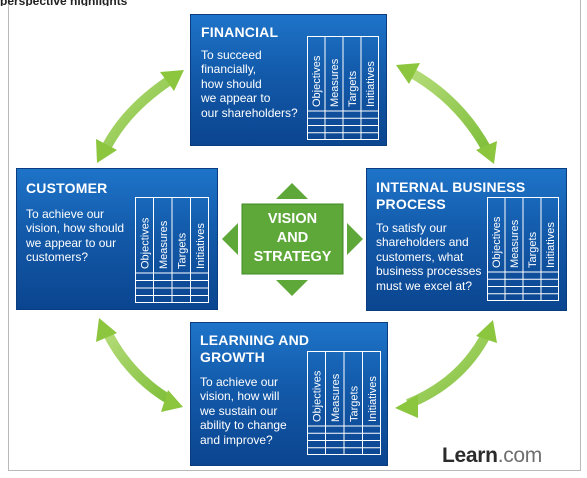 The image size is (587, 478). Describe the element at coordinates (71, 242) in the screenshot. I see `customer-question-line: we appear to our` at that location.